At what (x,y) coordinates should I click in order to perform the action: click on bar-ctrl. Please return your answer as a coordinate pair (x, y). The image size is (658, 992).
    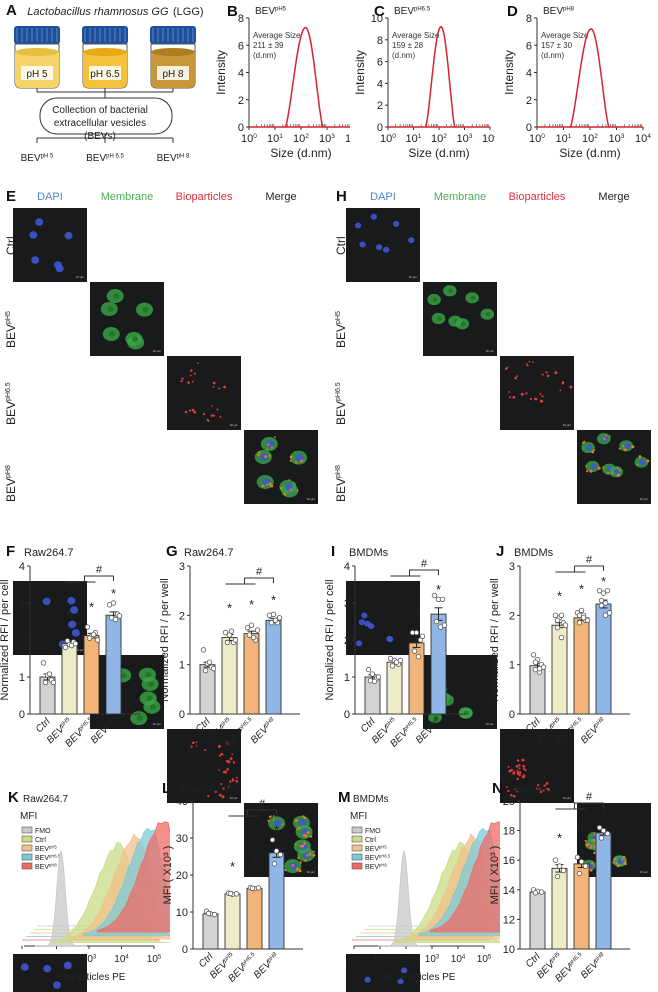
    Looking at the image, I should click on (373, 690).